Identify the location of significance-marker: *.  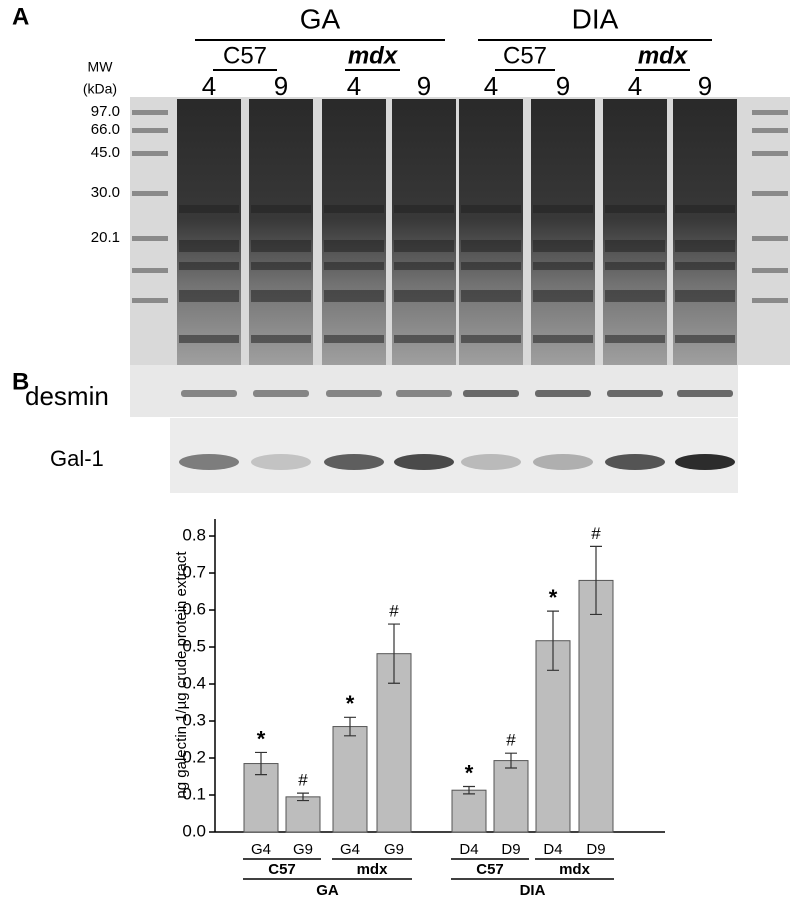
(350, 703).